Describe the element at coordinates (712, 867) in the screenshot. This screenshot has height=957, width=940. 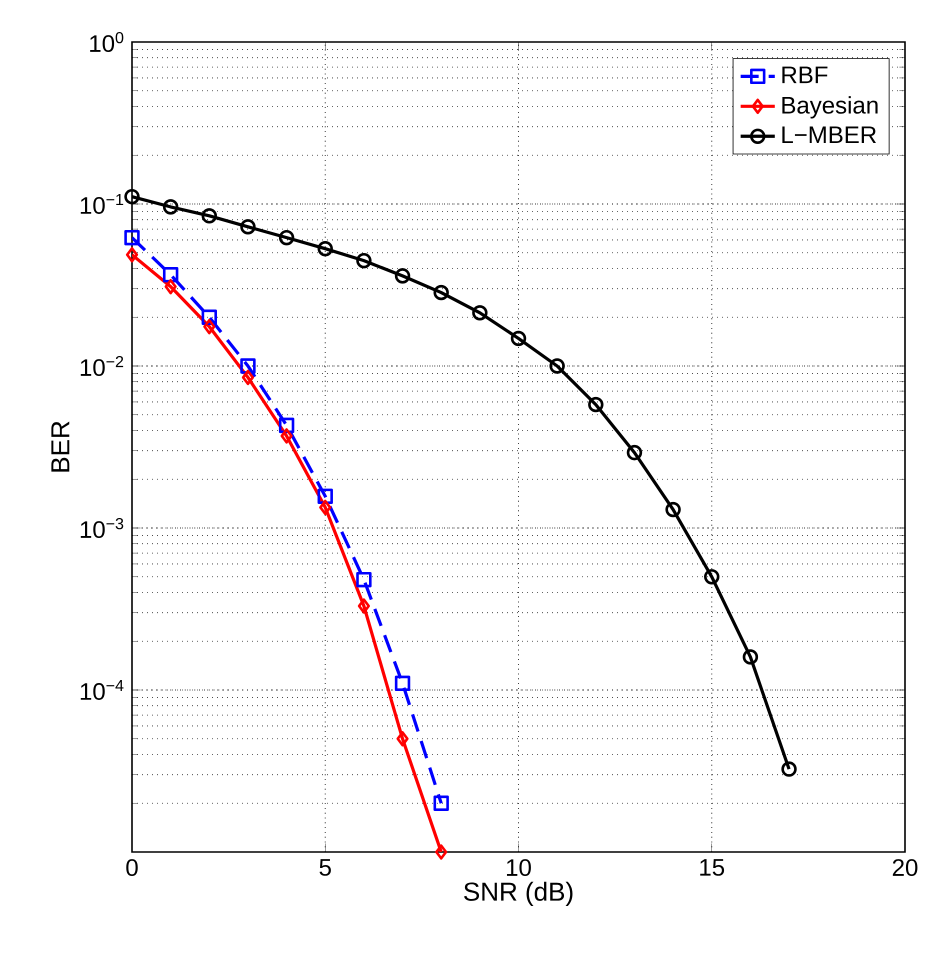
I see `x-tick-label: 15` at that location.